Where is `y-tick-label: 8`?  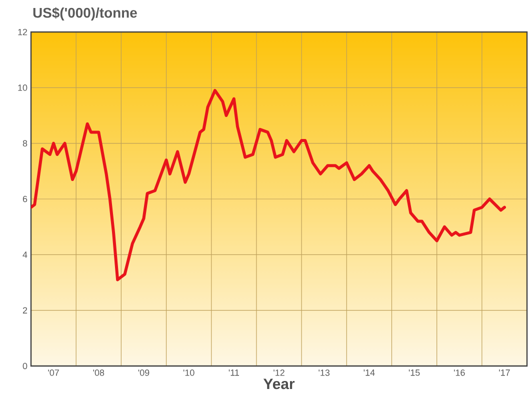
y-tick-label: 8 is located at coordinates (25, 143).